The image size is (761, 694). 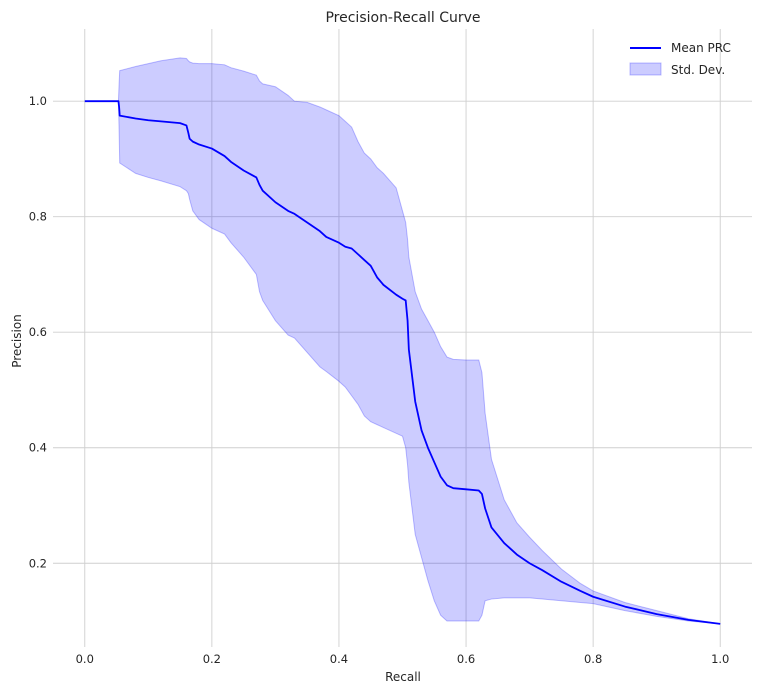 I want to click on y-tick-label: 1.0, so click(x=38, y=101).